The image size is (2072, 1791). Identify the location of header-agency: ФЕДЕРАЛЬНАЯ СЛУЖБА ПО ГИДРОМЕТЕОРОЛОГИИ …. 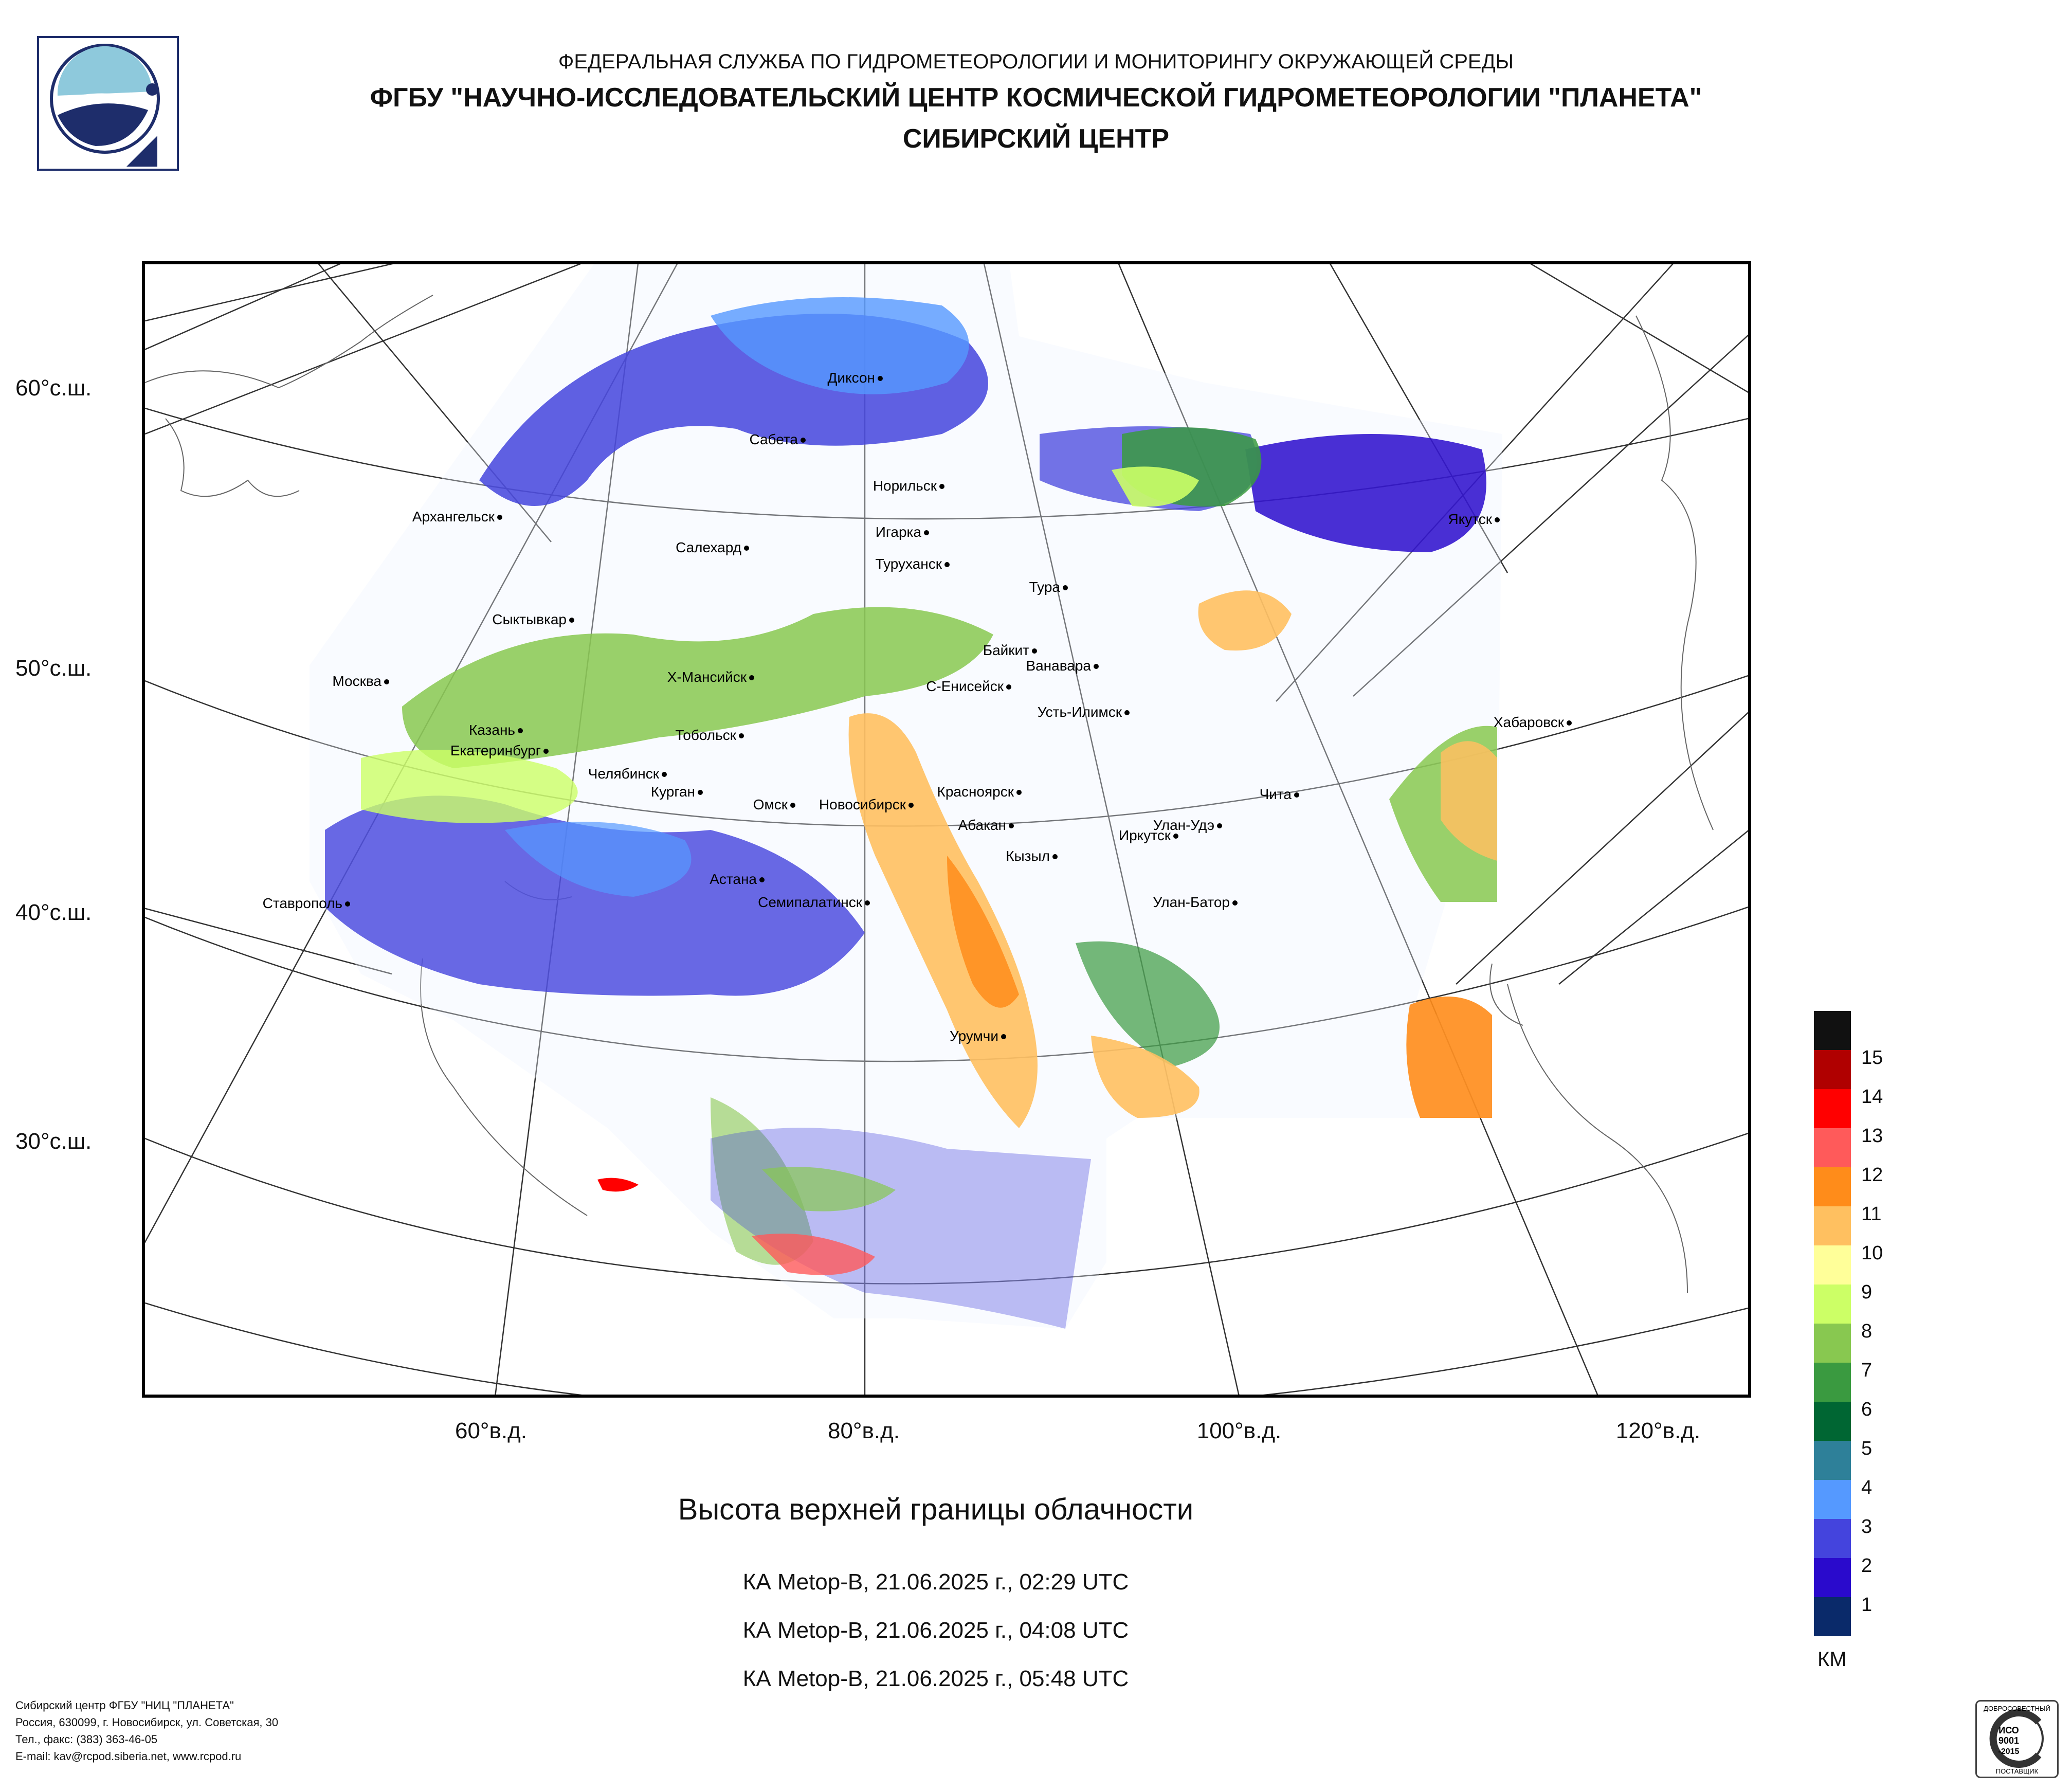
(1036, 62).